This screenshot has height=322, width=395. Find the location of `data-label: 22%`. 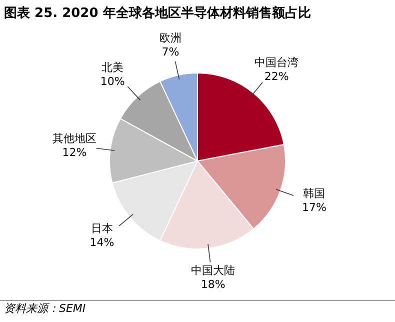

data-label: 22% is located at coordinates (276, 76).